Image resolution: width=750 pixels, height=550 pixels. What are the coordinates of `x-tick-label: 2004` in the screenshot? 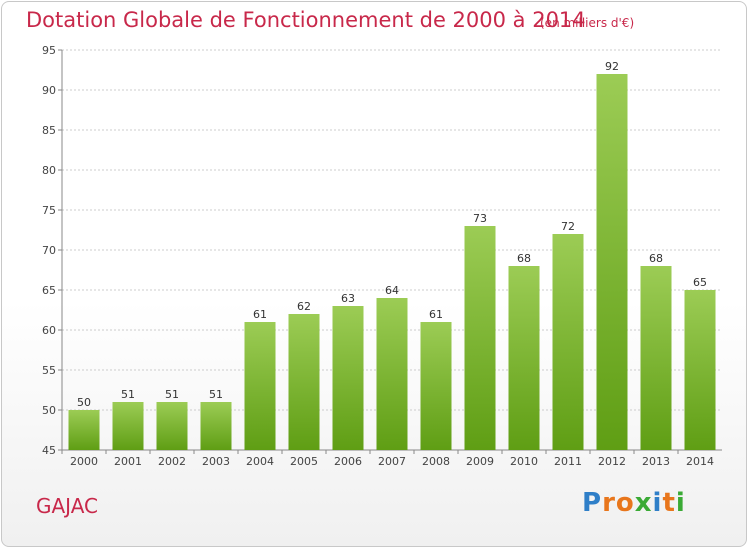 It's located at (260, 461).